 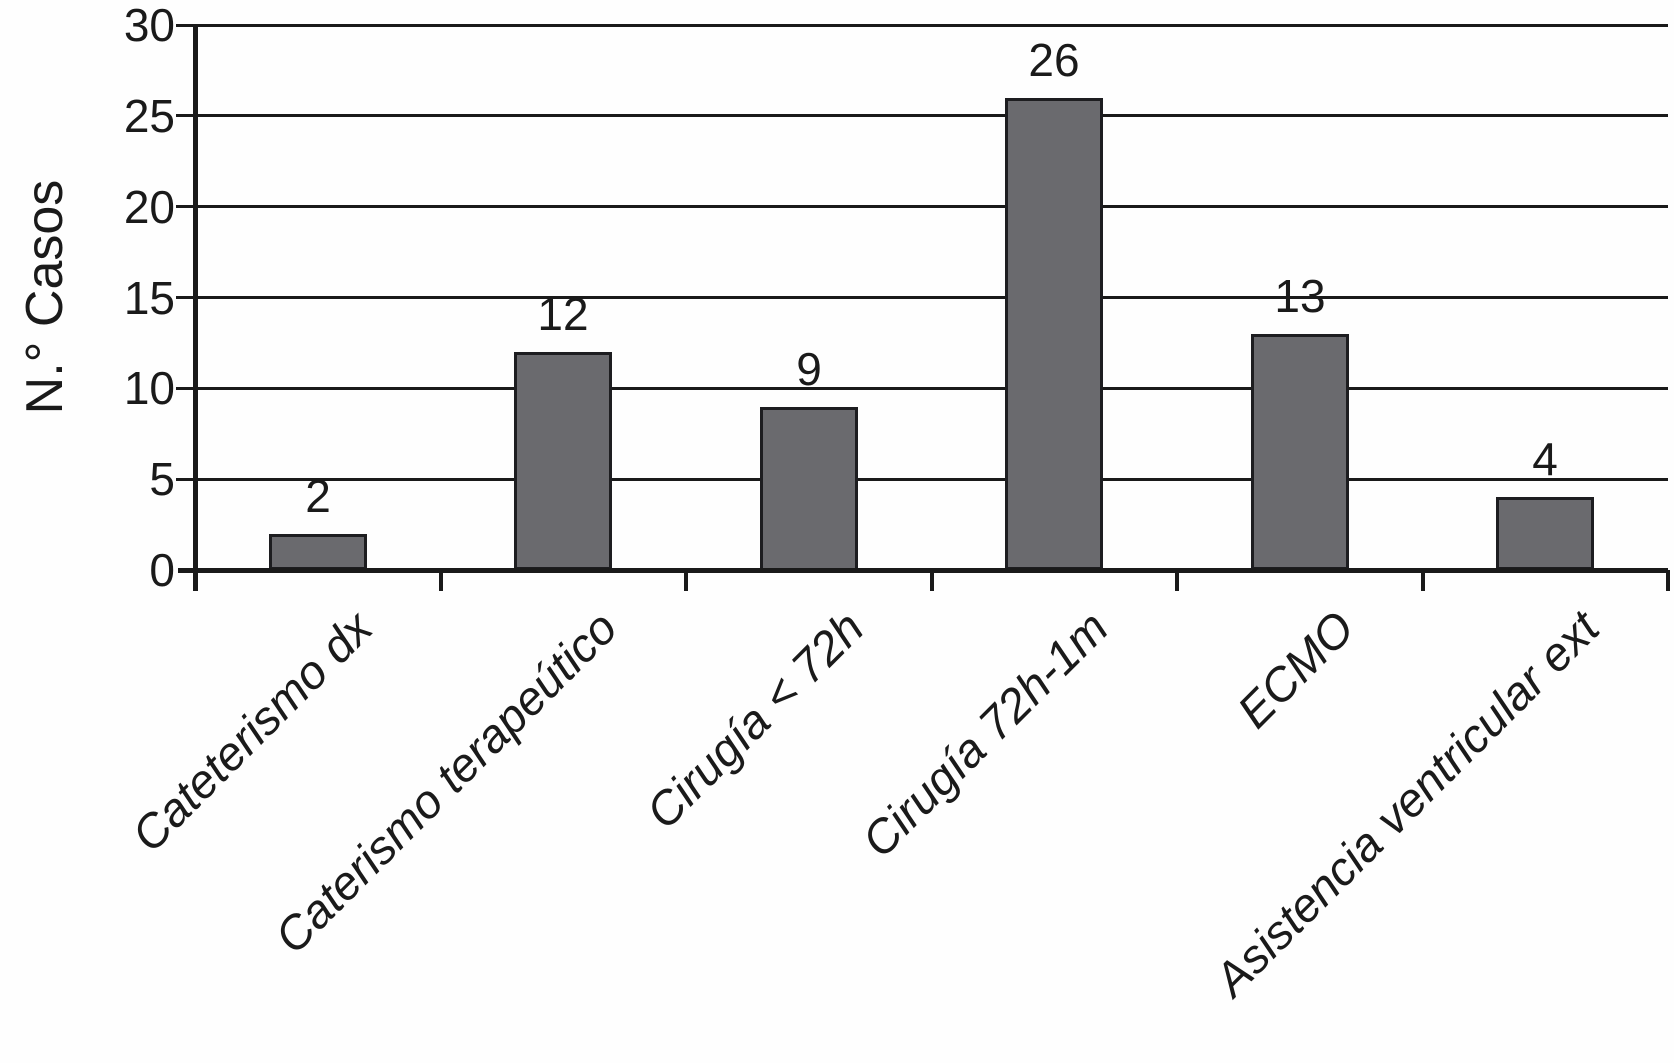 I want to click on y-tick-label: 25, so click(x=149, y=116).